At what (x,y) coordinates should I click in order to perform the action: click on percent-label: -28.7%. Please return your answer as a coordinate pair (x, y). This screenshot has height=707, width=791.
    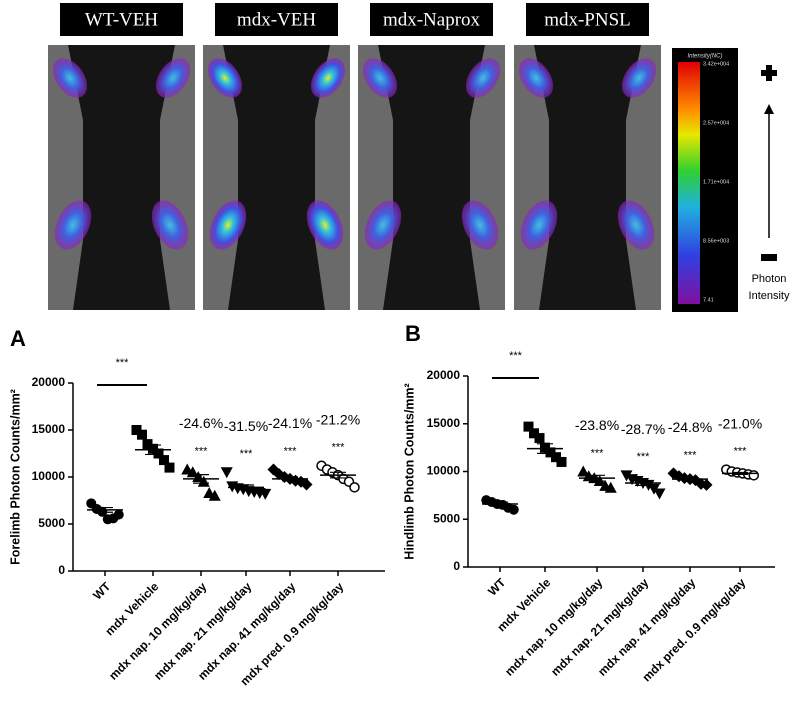
    Looking at the image, I should click on (643, 429).